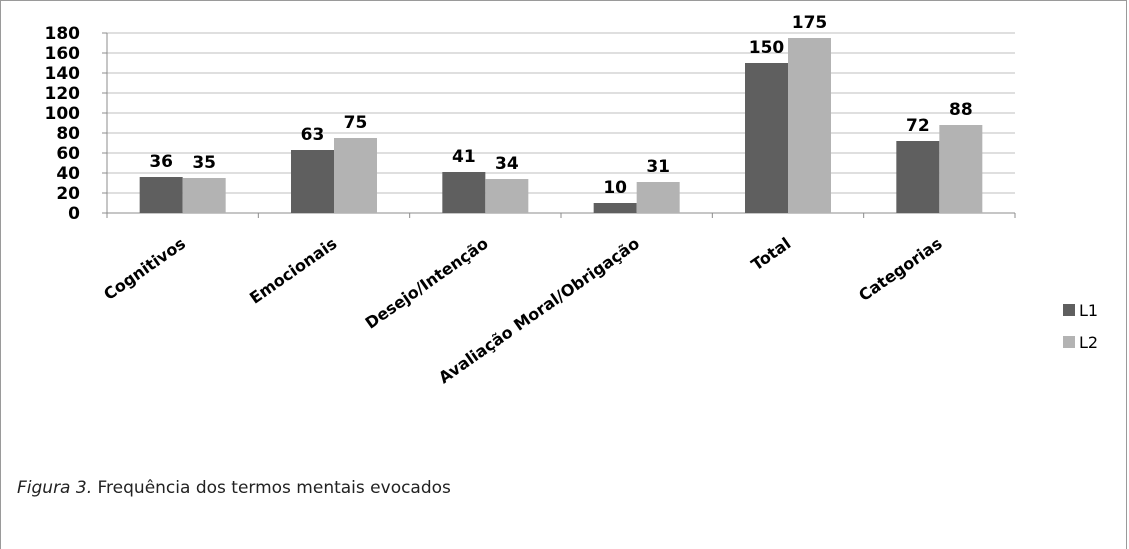  Describe the element at coordinates (63, 114) in the screenshot. I see `y-tick-label: 100` at that location.